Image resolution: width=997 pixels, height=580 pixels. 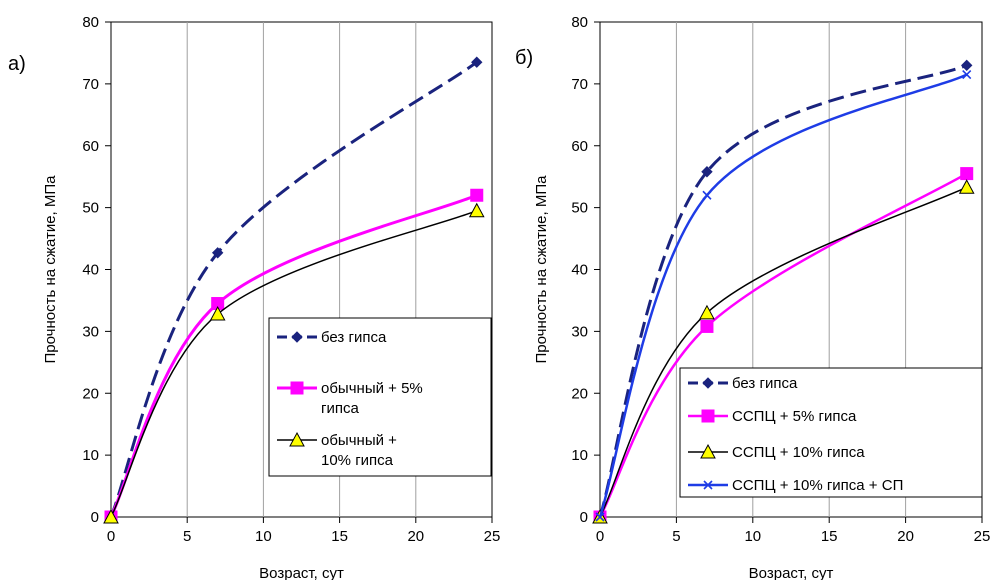 What do you see at coordinates (340, 408) in the screenshot?
I see `legend-label: гипса` at bounding box center [340, 408].